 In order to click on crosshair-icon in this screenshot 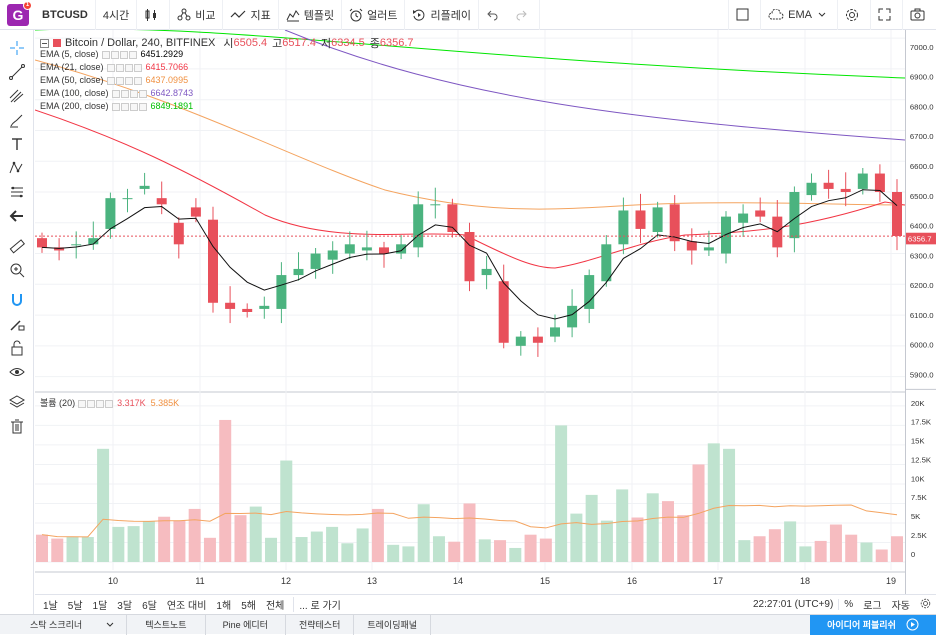, I will do `click(17, 48)`.